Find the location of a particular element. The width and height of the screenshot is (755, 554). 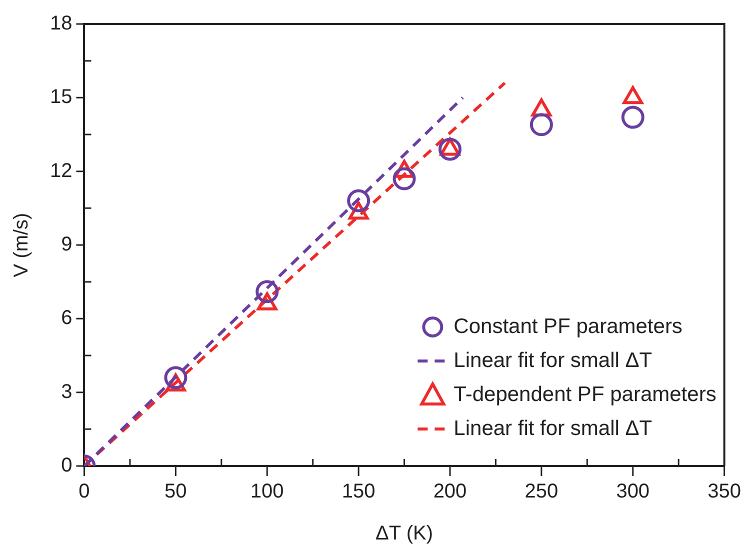

y-tick-label: 9 is located at coordinates (66, 245).